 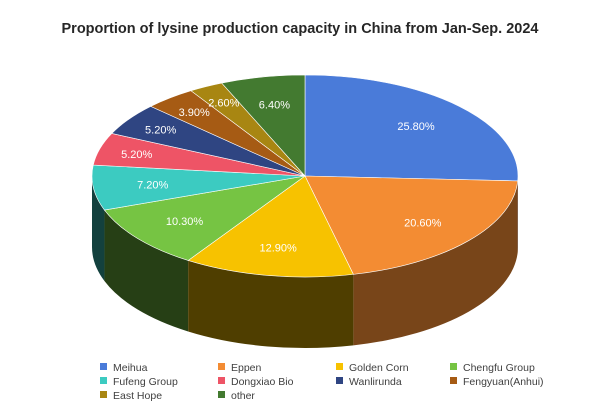 I want to click on legend-label: Meihua, so click(x=130, y=368).